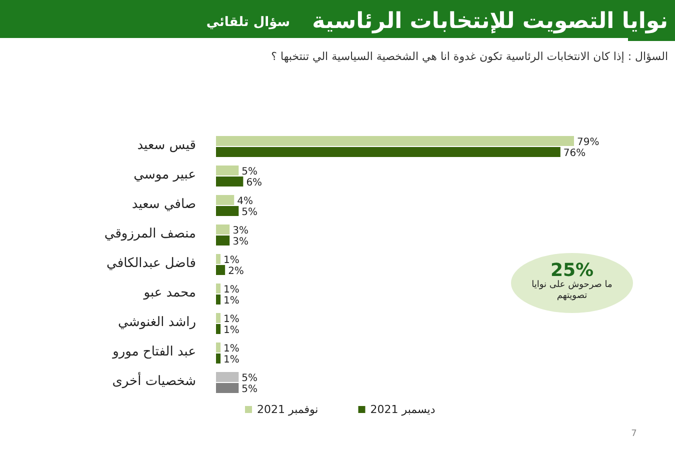  What do you see at coordinates (588, 142) in the screenshot?
I see `data-label: 79%` at bounding box center [588, 142].